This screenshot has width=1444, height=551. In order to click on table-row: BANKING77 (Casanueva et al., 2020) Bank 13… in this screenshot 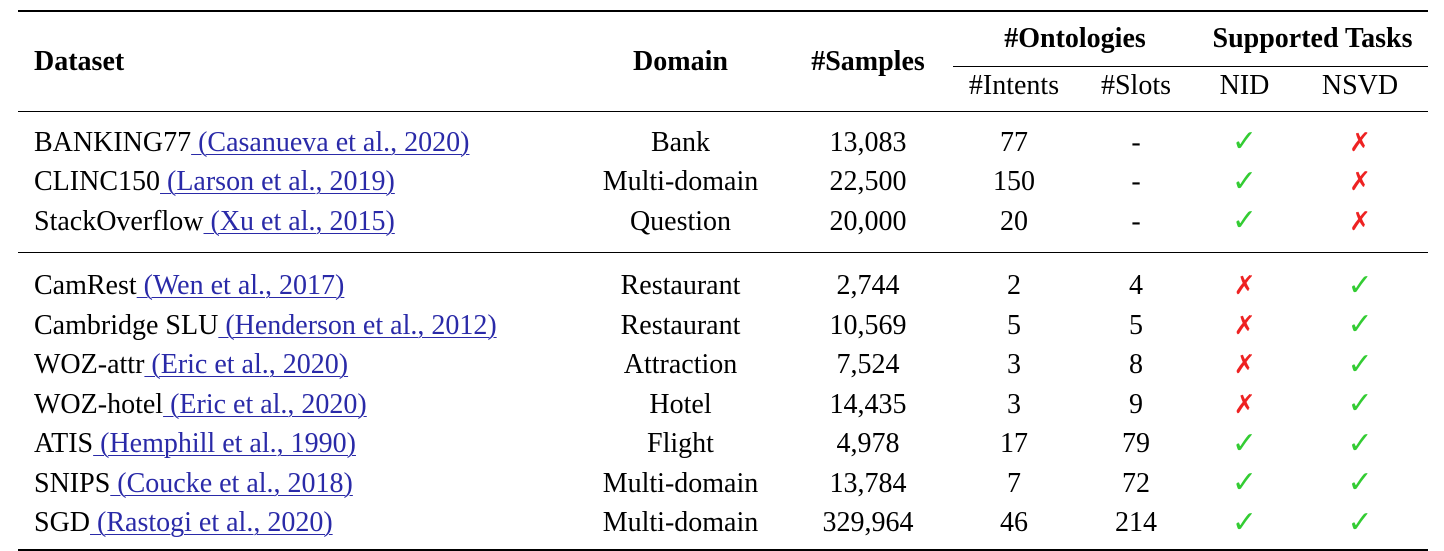, I will do `click(723, 137)`.